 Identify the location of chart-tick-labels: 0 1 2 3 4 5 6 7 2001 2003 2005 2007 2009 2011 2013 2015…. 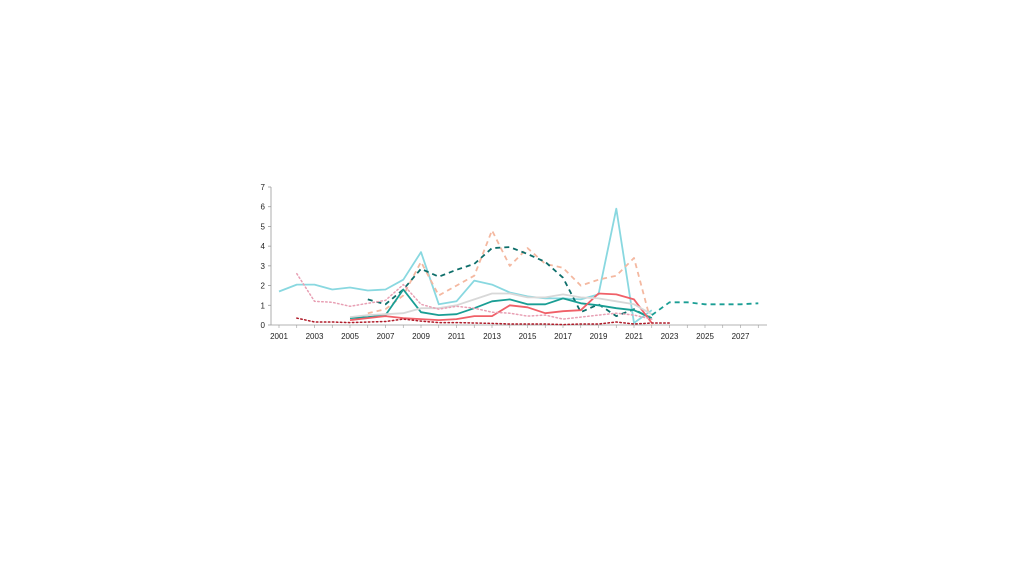
(505, 262).